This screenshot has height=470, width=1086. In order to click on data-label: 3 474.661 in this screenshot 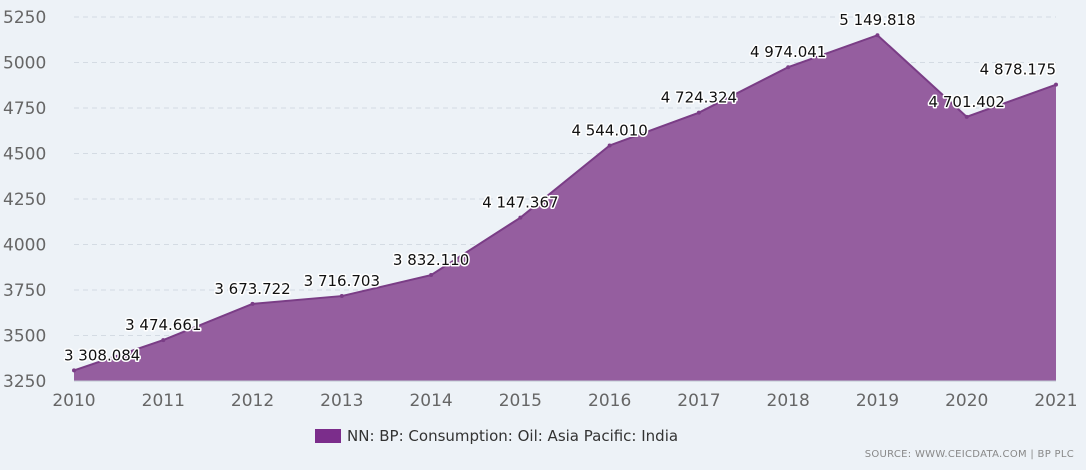, I will do `click(163, 325)`.